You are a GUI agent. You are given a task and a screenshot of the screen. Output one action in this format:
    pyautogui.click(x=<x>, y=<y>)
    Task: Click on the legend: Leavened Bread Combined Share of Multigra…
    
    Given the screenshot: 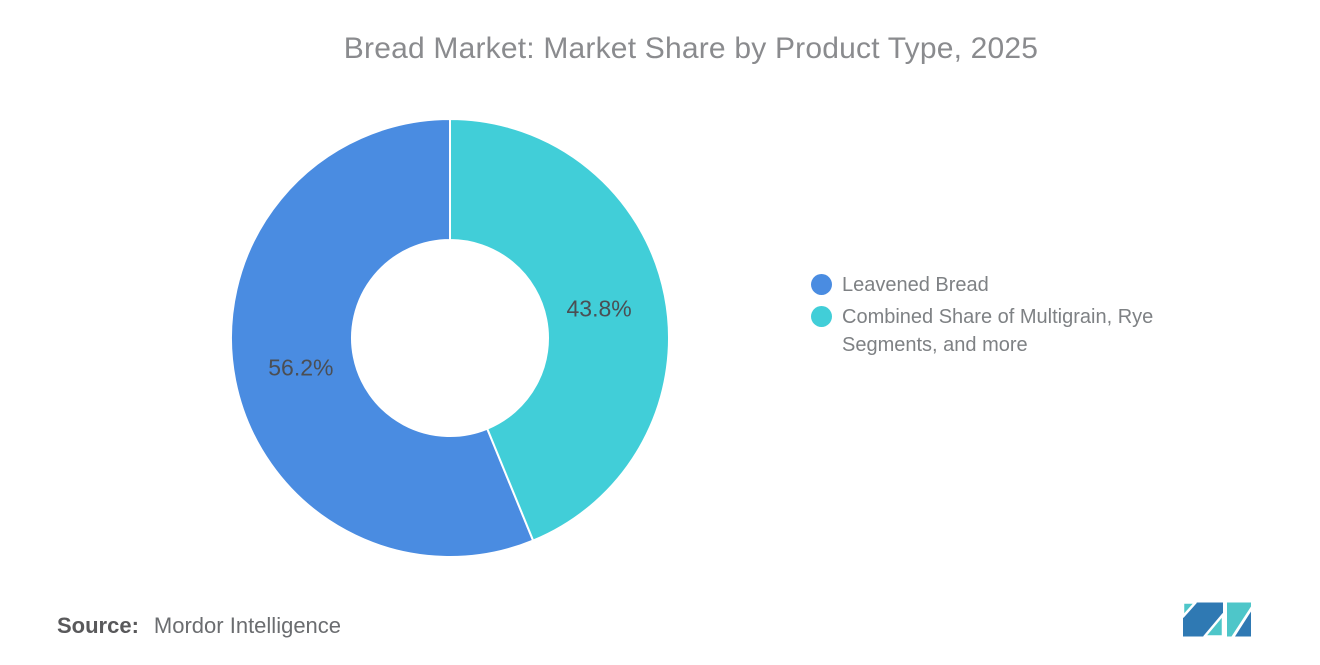 What is the action you would take?
    pyautogui.click(x=1001, y=315)
    